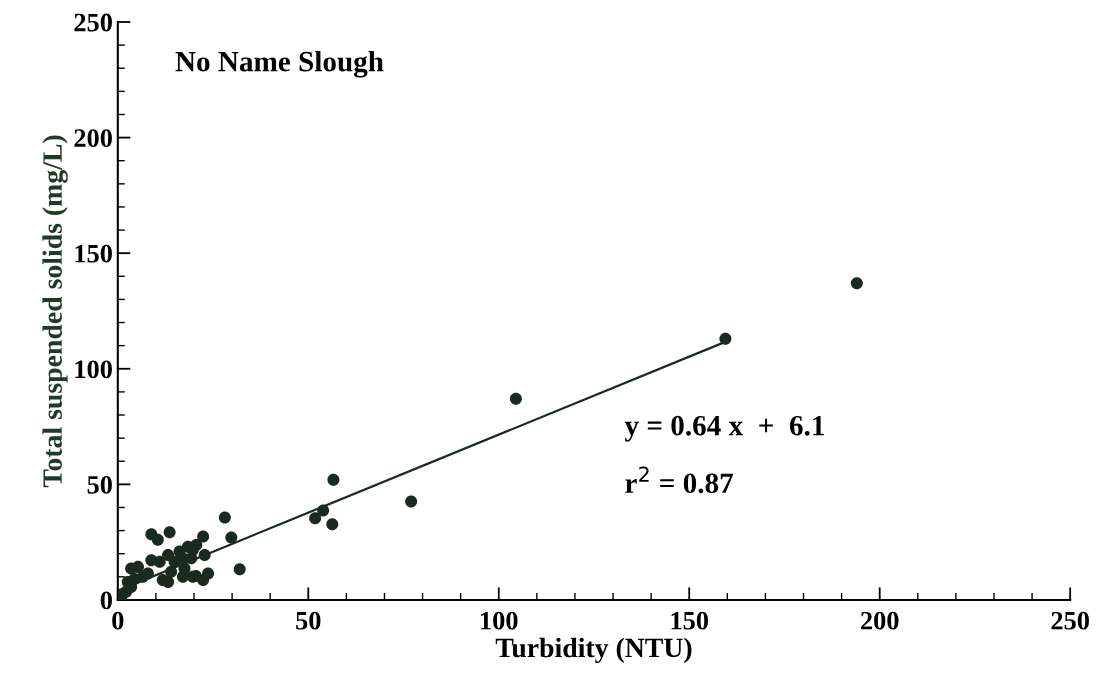 The image size is (1101, 688). Describe the element at coordinates (118, 620) in the screenshot. I see `x-tick-label: 0` at that location.